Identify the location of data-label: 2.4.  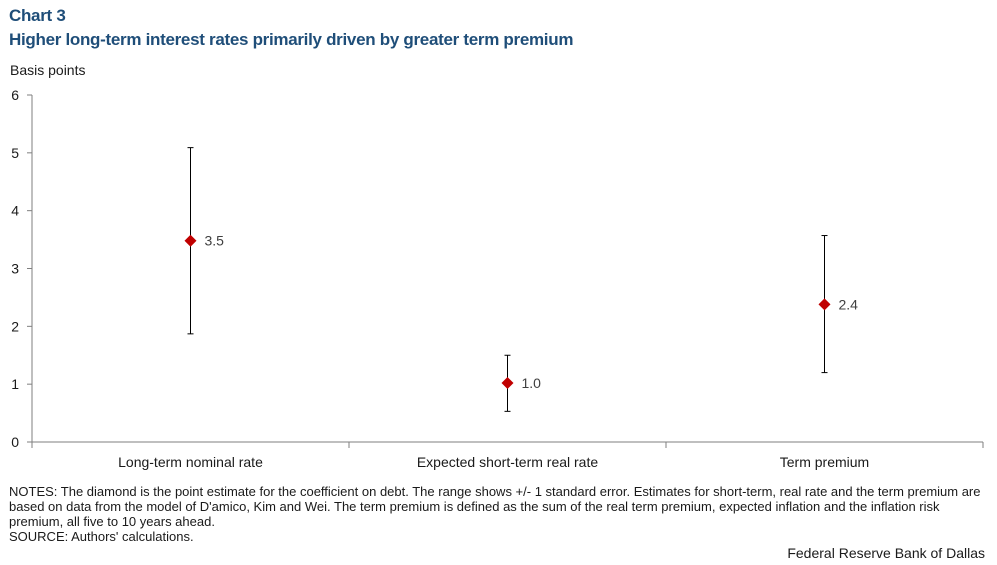
(849, 304).